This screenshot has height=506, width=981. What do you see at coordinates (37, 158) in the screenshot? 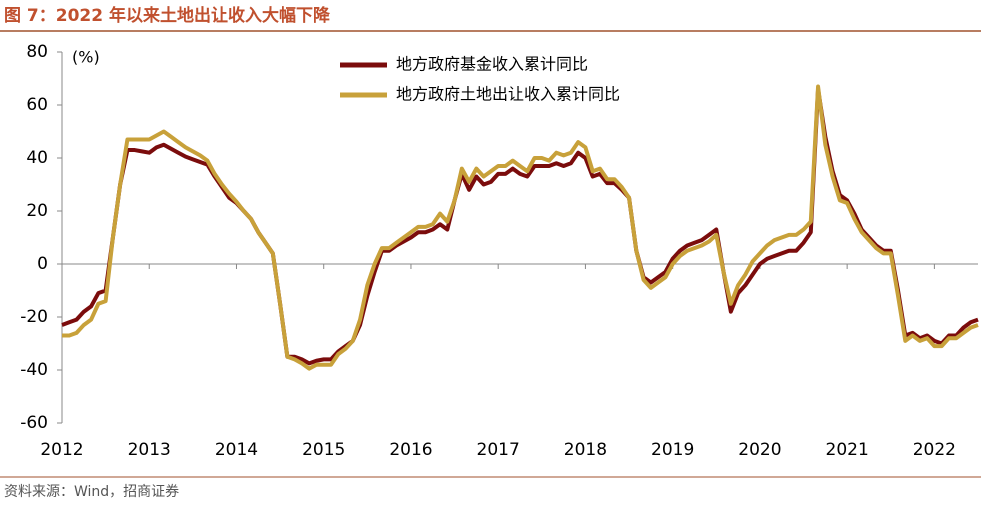
I see `y-tick-label: 40` at bounding box center [37, 158].